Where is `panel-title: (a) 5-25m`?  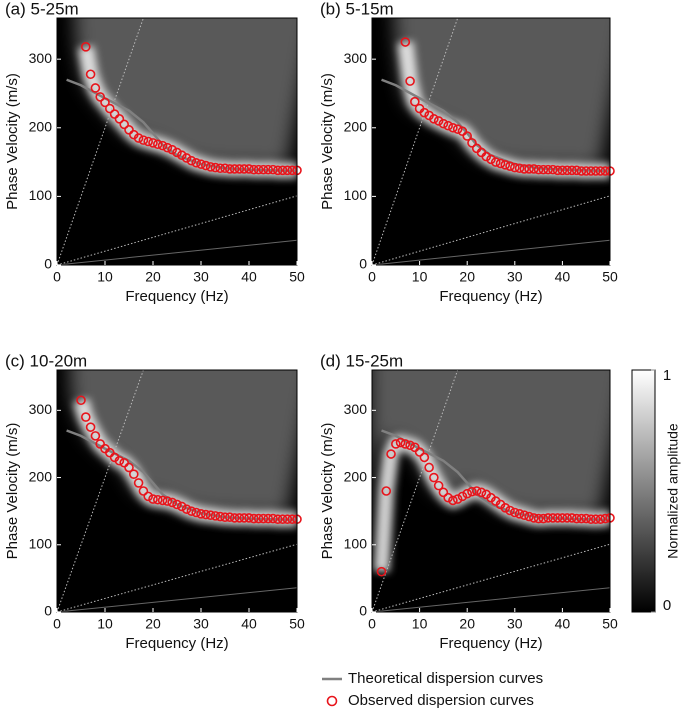
panel-title: (a) 5-25m is located at coordinates (42, 9).